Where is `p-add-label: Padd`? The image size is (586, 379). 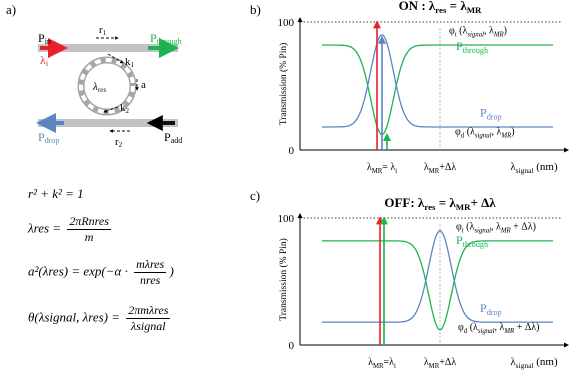 p-add-label: Padd is located at coordinates (173, 137).